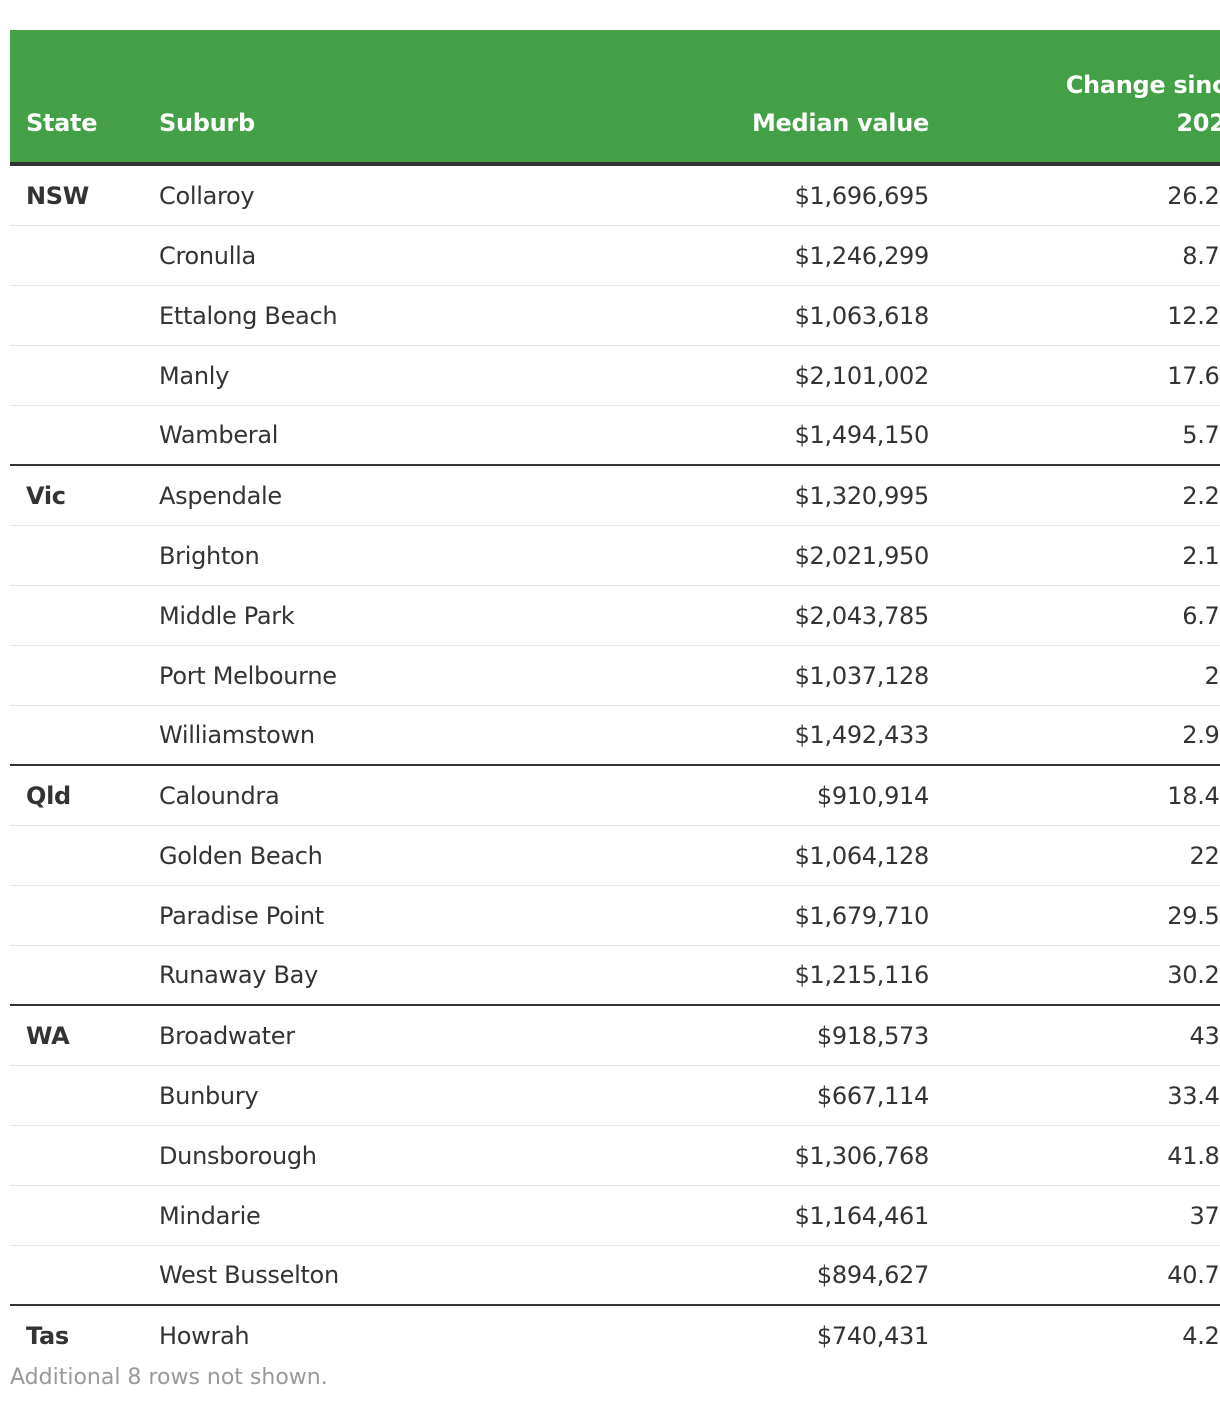 Image resolution: width=1220 pixels, height=1410 pixels. Describe the element at coordinates (359, 495) in the screenshot. I see `cell-suburb: Aspendale` at that location.